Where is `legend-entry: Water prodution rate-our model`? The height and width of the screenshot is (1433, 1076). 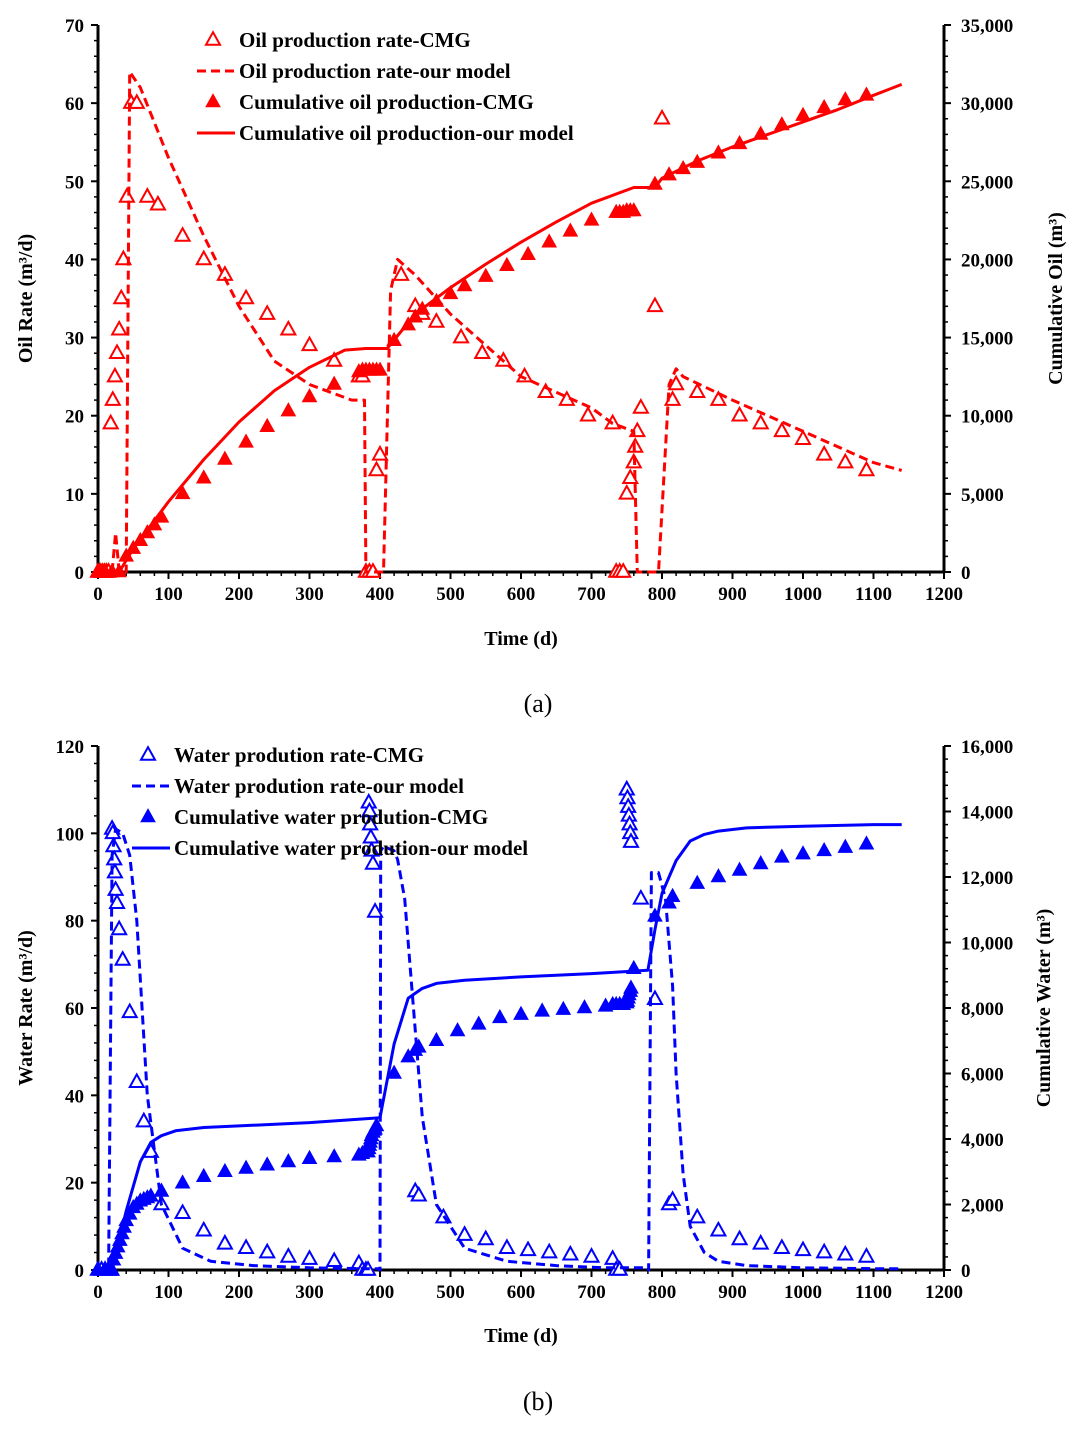
legend-entry: Water prodution rate-our model is located at coordinates (319, 786).